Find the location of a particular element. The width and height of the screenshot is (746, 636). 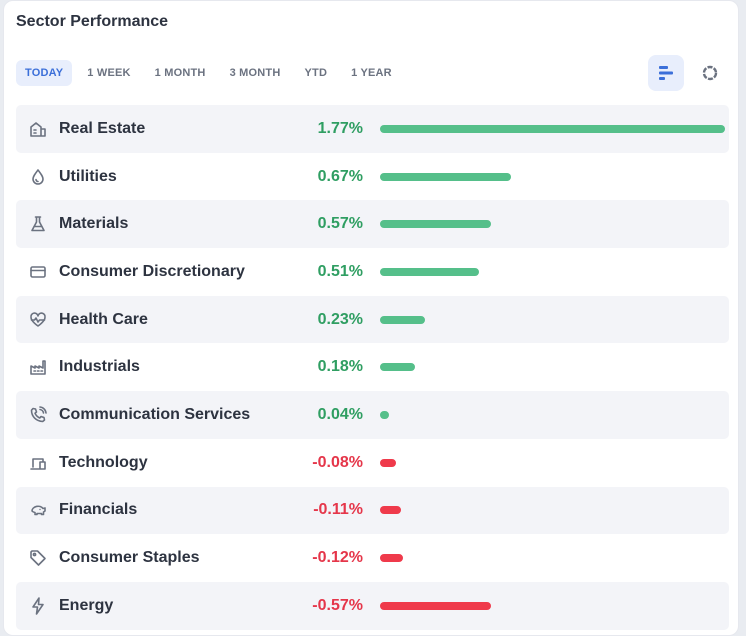

sector-row-technology: Technology -0.08% is located at coordinates (372, 463).